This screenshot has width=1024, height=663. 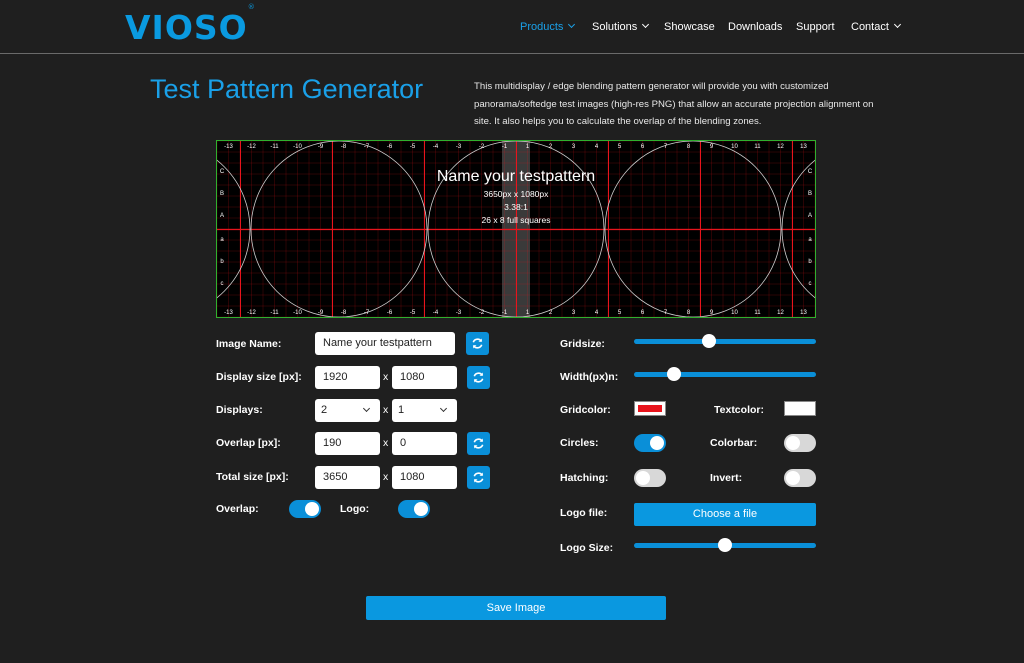 What do you see at coordinates (587, 548) in the screenshot?
I see `logo-size-label: Logo Size:` at bounding box center [587, 548].